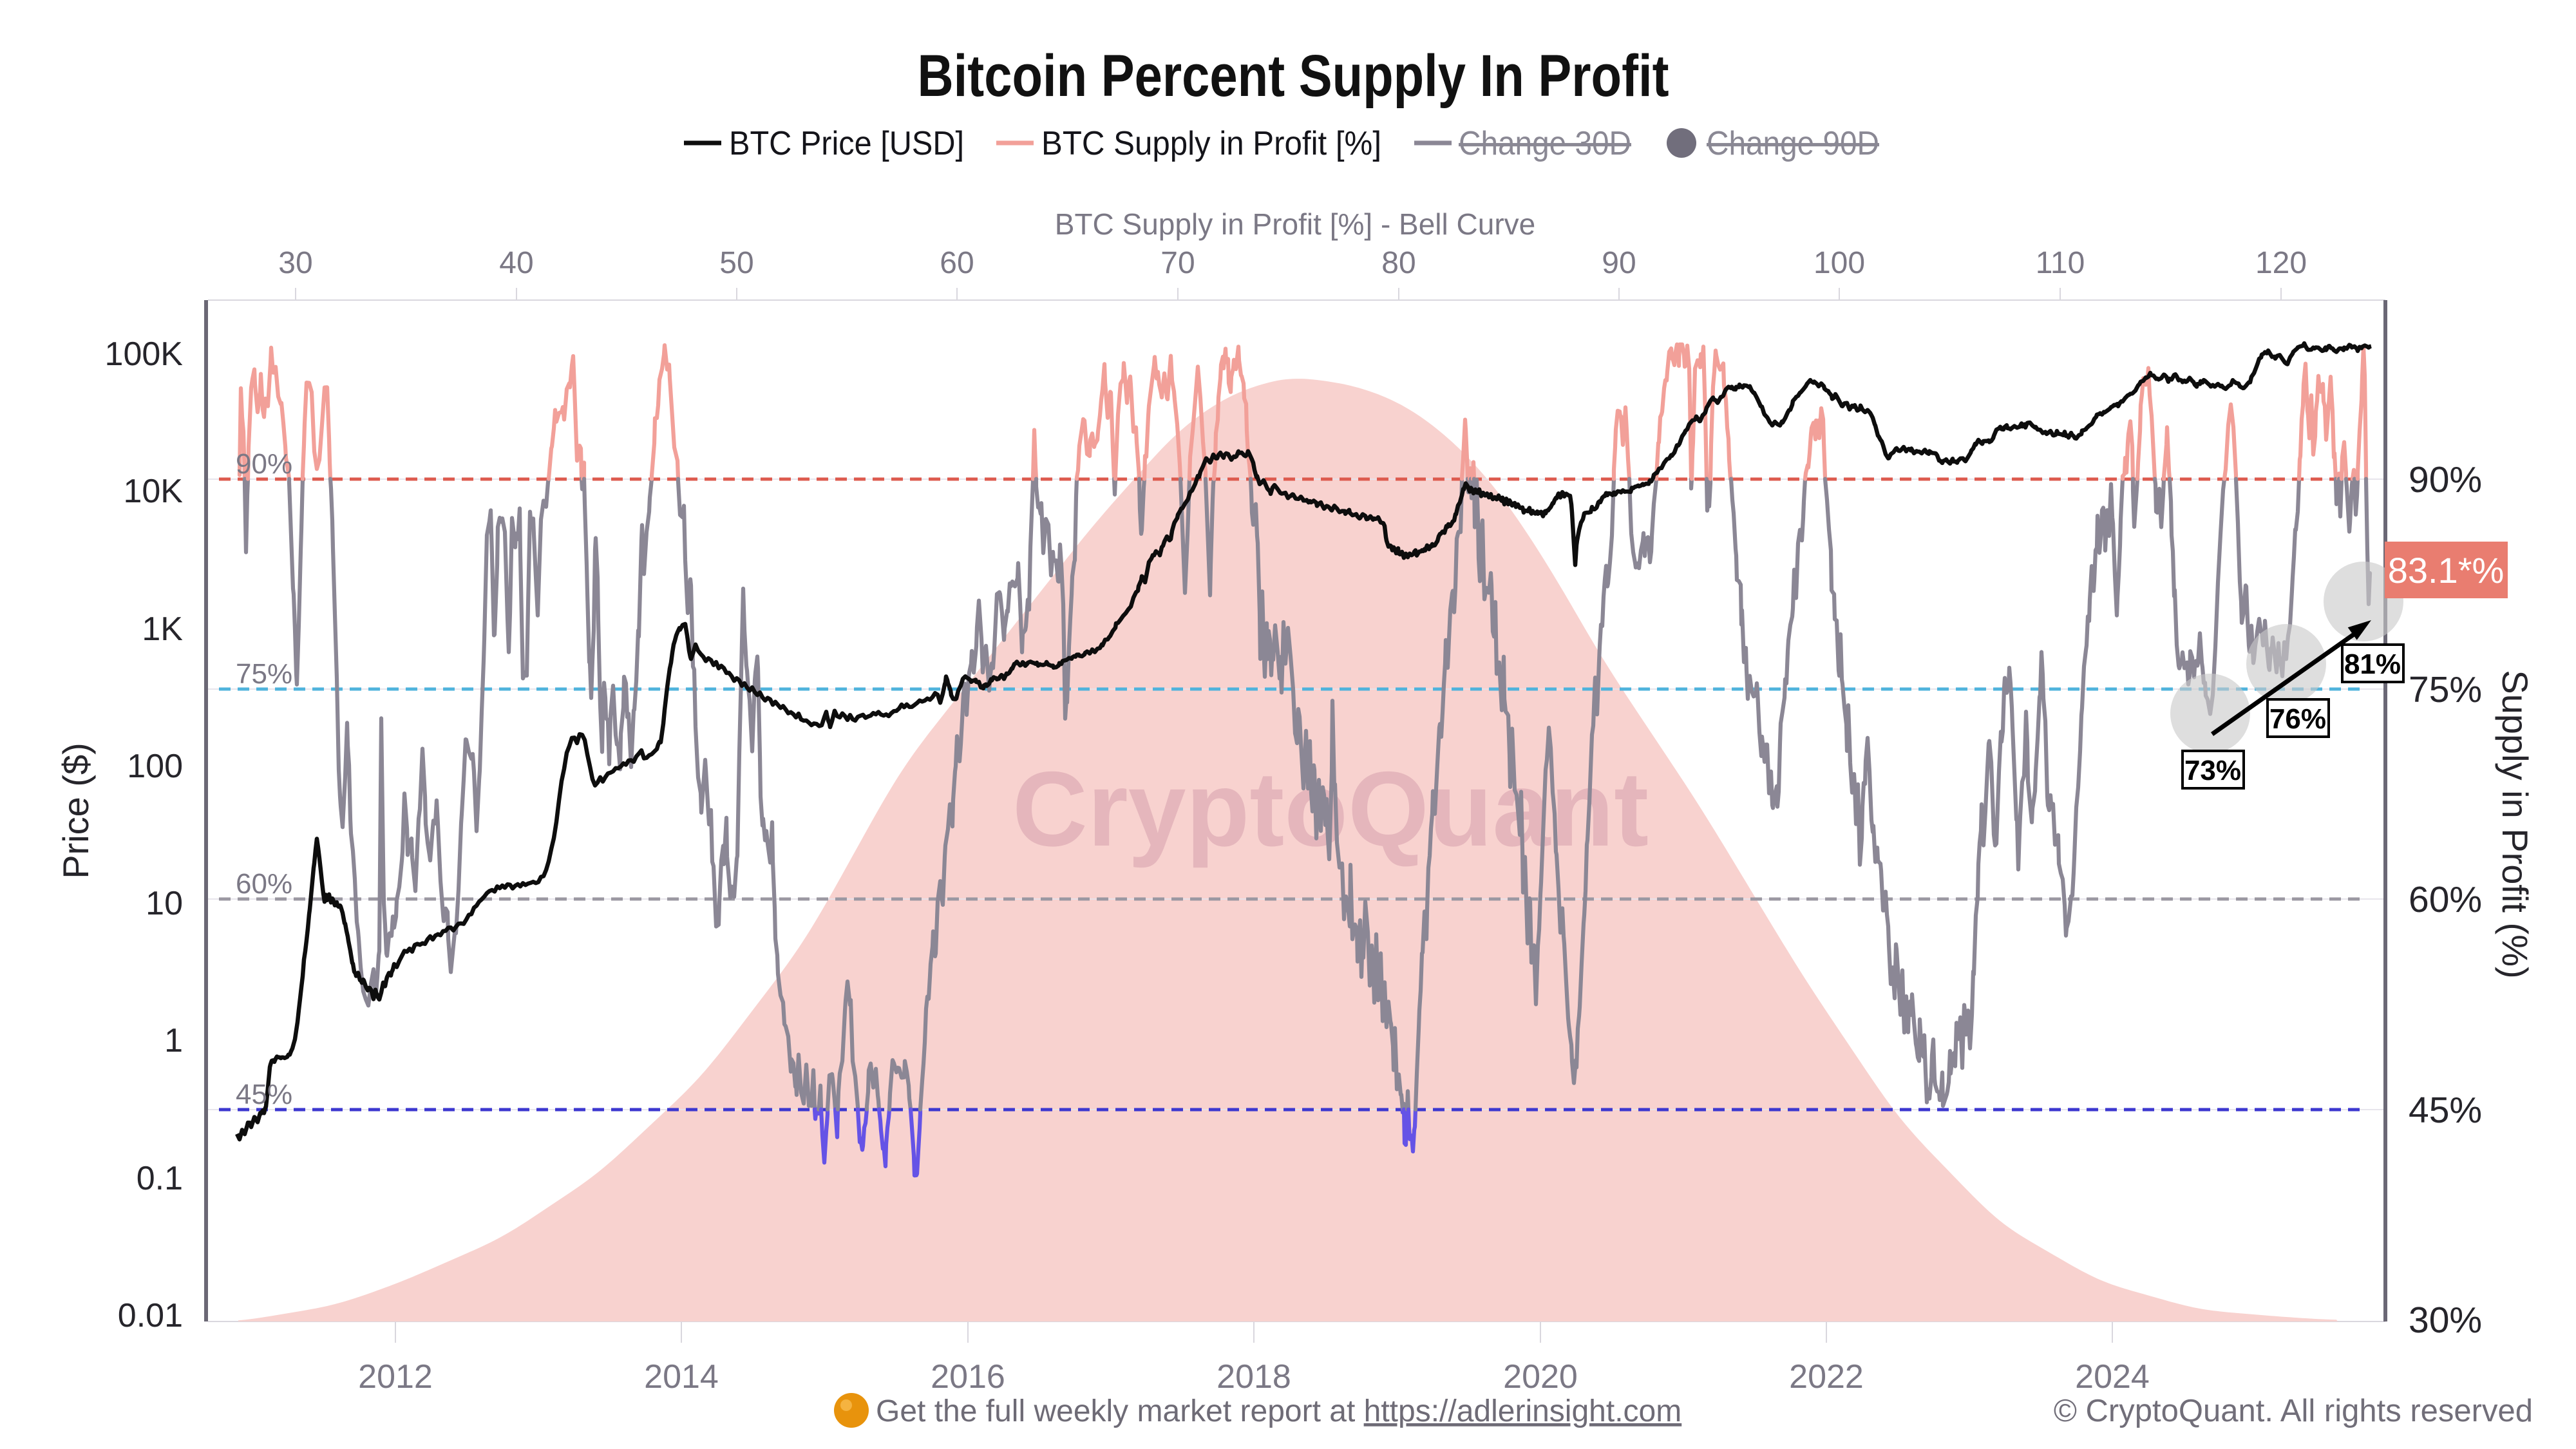 Image resolution: width=2576 pixels, height=1449 pixels. What do you see at coordinates (957, 263) in the screenshot?
I see `svg-text: 60` at bounding box center [957, 263].